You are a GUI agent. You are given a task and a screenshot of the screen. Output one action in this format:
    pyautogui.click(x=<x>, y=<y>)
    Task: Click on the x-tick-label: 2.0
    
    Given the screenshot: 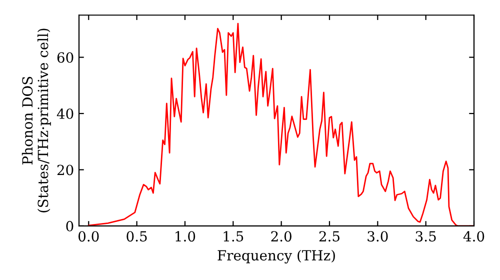 What is the action you would take?
    pyautogui.click(x=281, y=236)
    